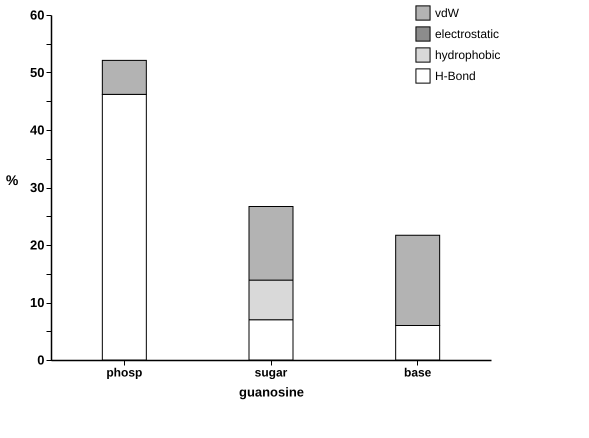  I want to click on legend-label: H-Bond, so click(455, 76).